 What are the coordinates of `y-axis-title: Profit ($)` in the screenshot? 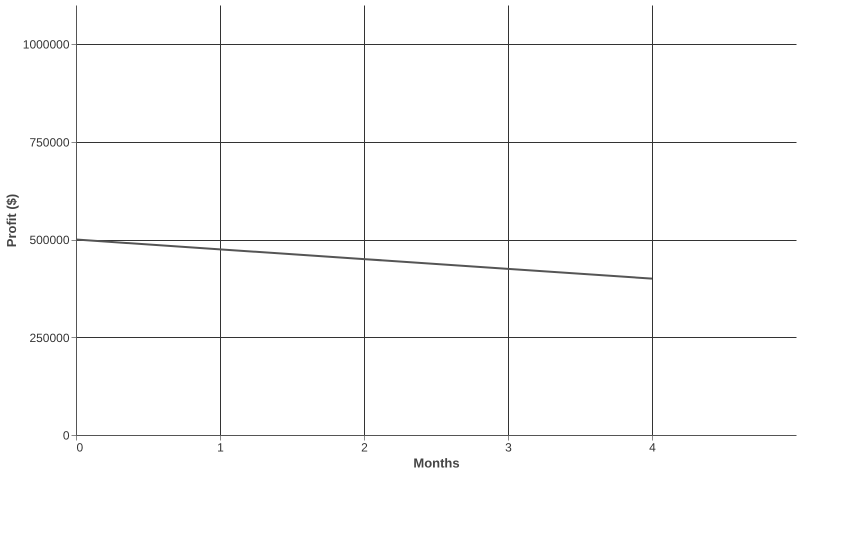 It's located at (11, 221).